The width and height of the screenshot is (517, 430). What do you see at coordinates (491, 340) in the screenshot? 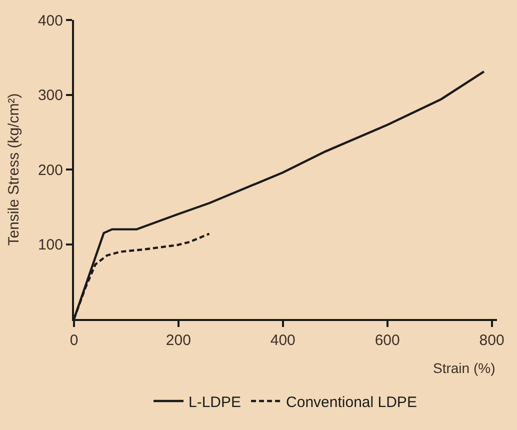
I see `x-tick-label: 800` at bounding box center [491, 340].